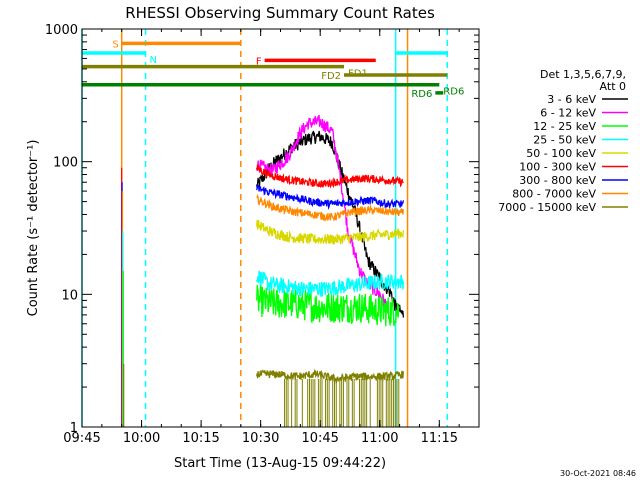  Describe the element at coordinates (141, 438) in the screenshot. I see `x-tick-label-10-00: 10:00` at that location.